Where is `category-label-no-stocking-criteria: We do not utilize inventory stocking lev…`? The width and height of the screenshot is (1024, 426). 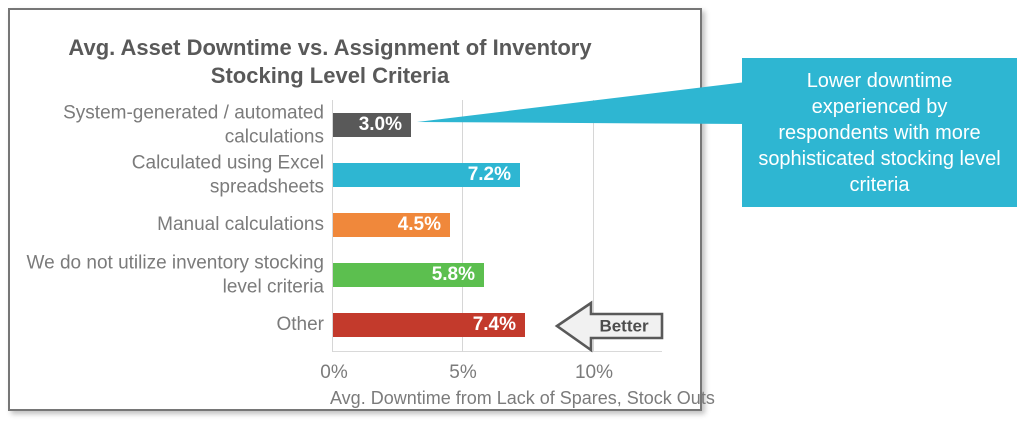 category-label-no-stocking-criteria: We do not utilize inventory stocking lev… is located at coordinates (175, 274).